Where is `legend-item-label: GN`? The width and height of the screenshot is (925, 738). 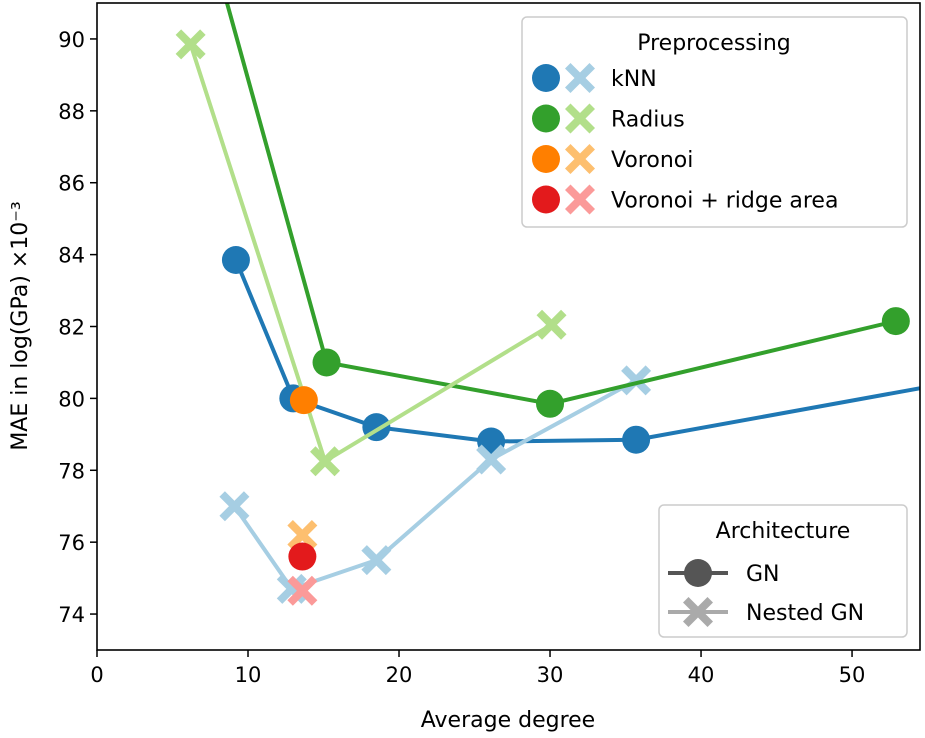 legend-item-label: GN is located at coordinates (763, 574).